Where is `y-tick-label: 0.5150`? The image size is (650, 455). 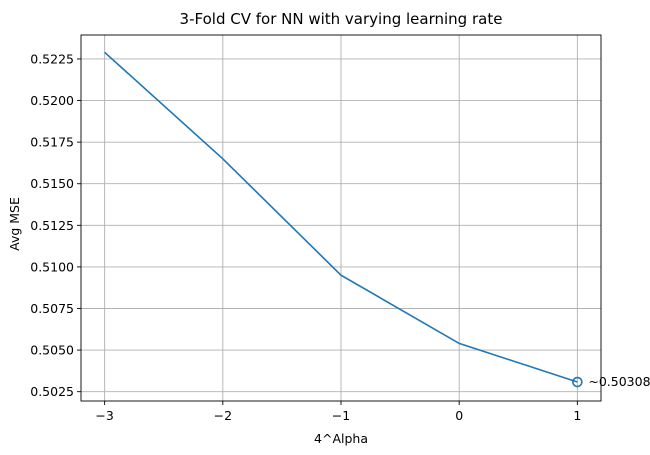
y-tick-label: 0.5150 is located at coordinates (52, 183).